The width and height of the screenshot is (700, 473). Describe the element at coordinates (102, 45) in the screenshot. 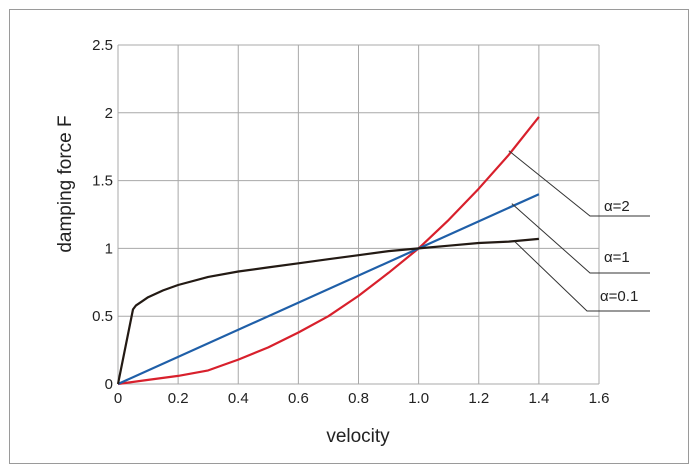

I see `y-tick-label: 2.5` at that location.